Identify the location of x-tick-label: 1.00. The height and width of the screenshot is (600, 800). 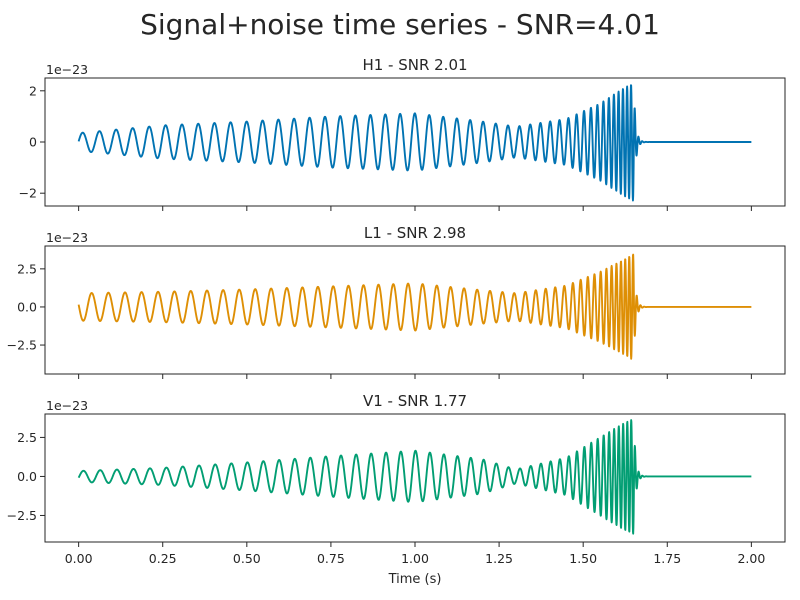
(415, 558).